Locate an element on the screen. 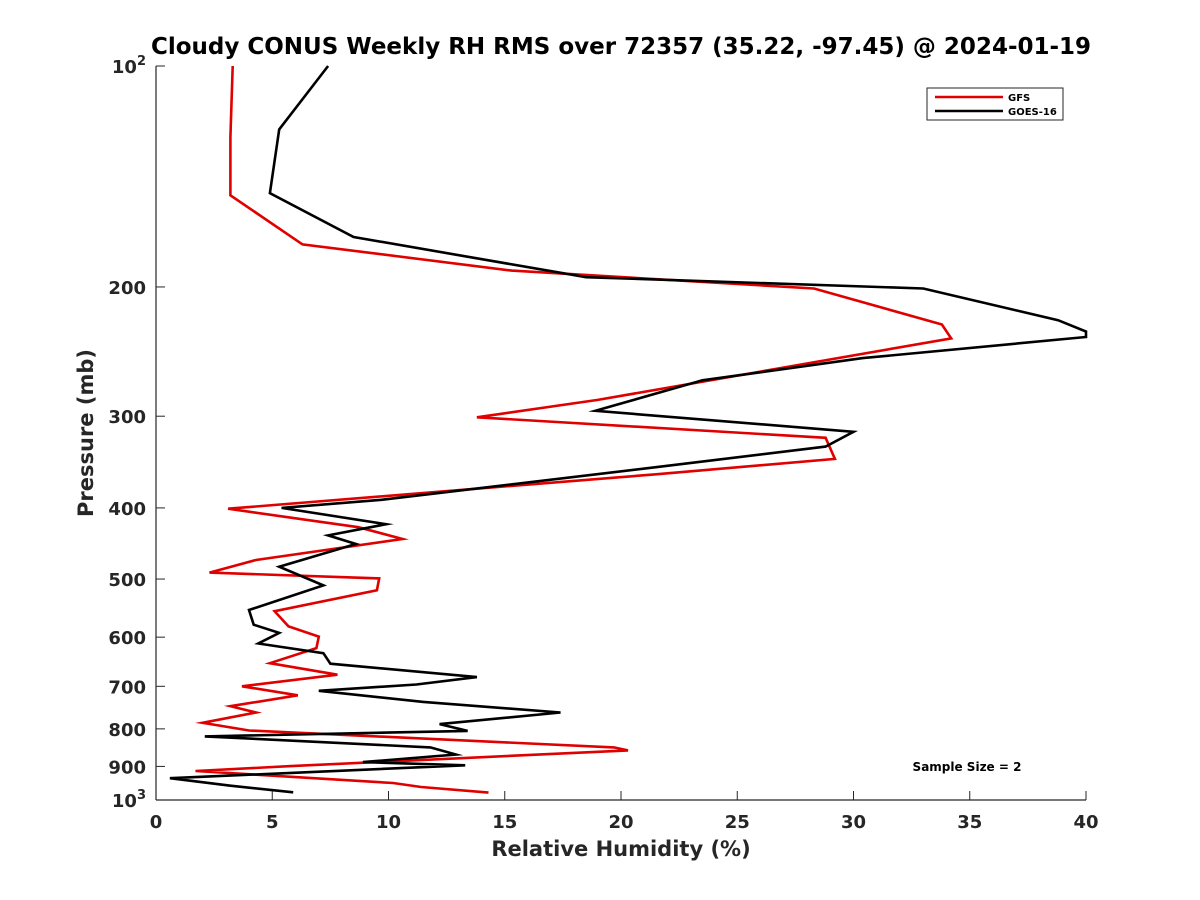 The width and height of the screenshot is (1200, 900). legend-label-gfs: GFS is located at coordinates (1019, 98).